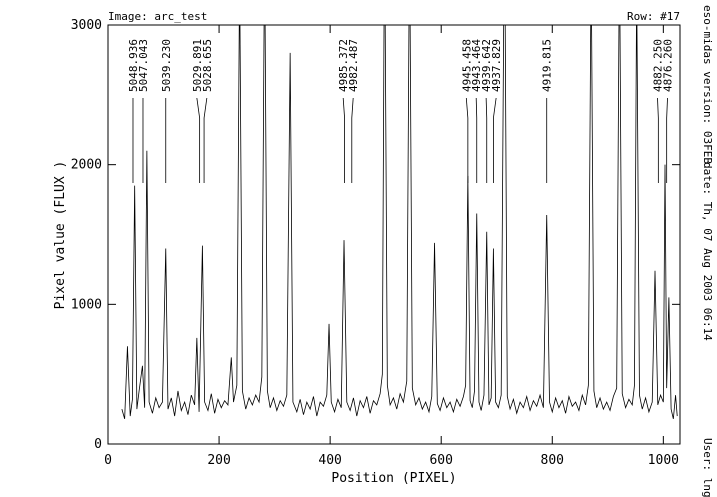 The height and width of the screenshot is (497, 717). I want to click on date-label: date: Th, 07 Aug 2003 06:14, so click(707, 251).